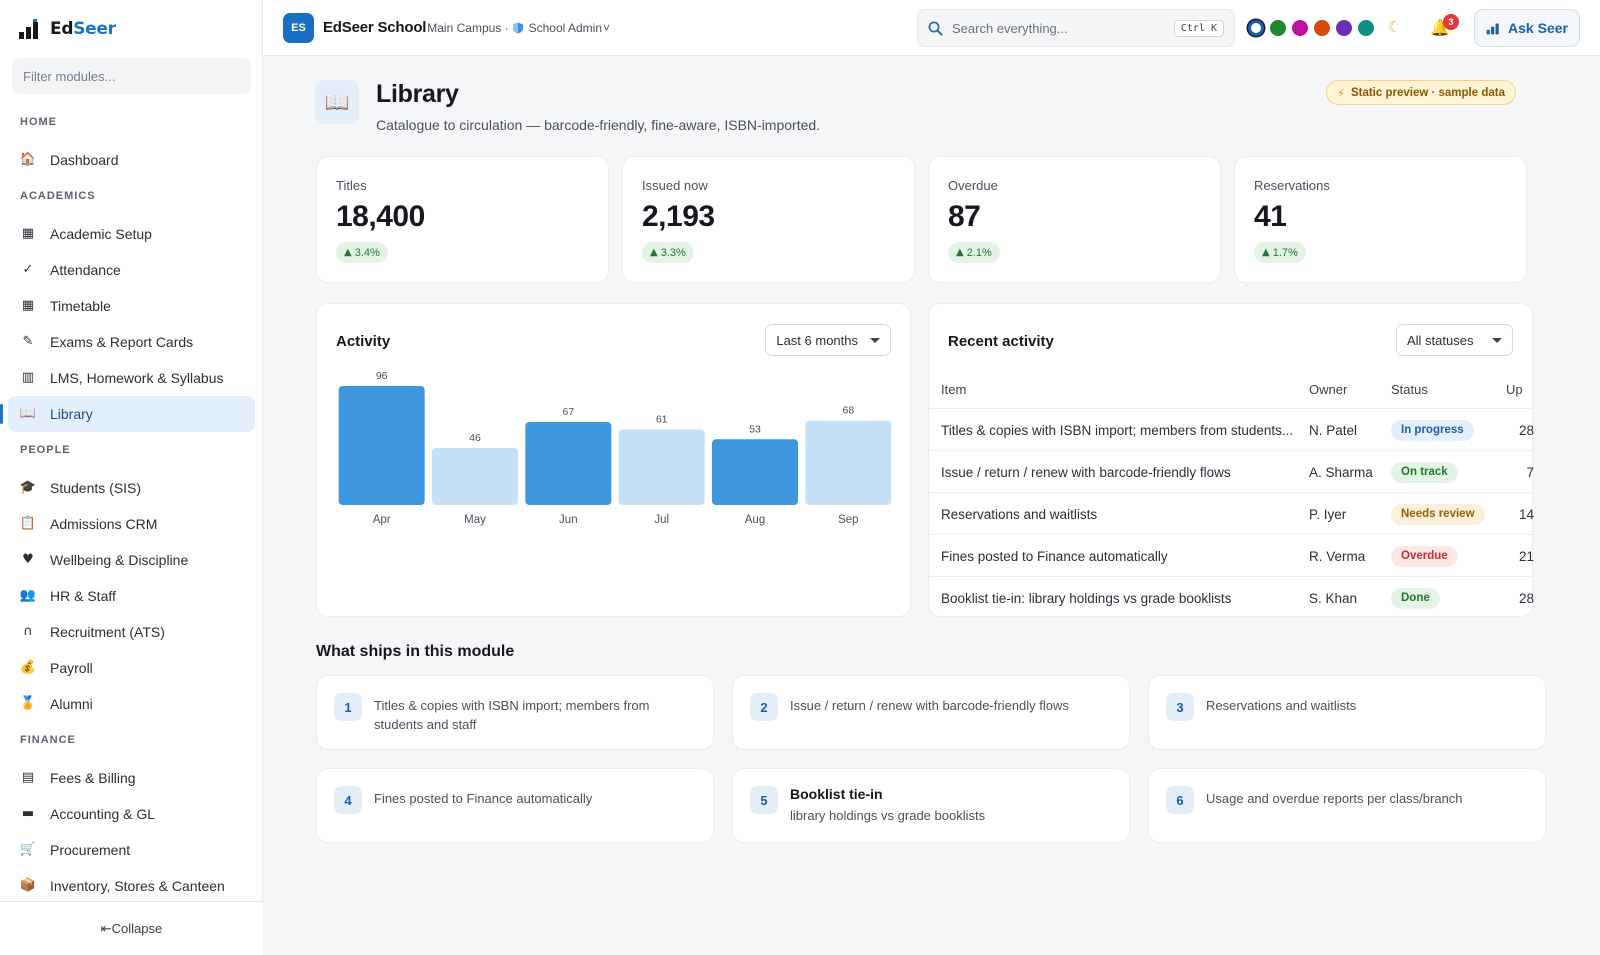 The width and height of the screenshot is (1600, 955). Describe the element at coordinates (131, 342) in the screenshot. I see `sidebar-item-exams-report-cards: ✎ Exams & Report Cards` at that location.